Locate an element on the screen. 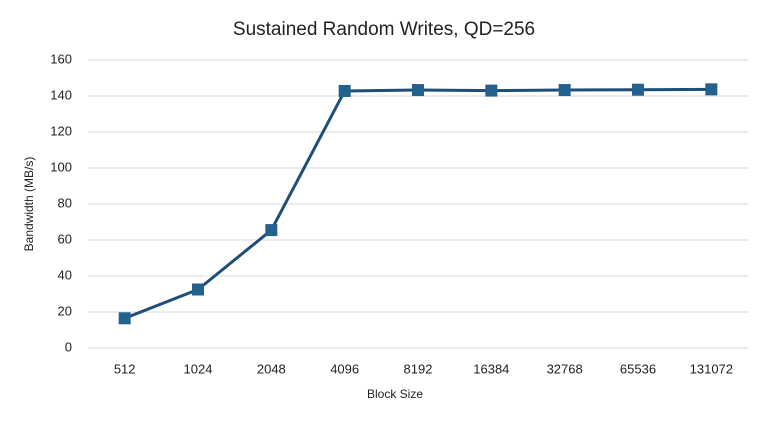 This screenshot has height=425, width=768. y-tick-label: 0 is located at coordinates (68, 346).